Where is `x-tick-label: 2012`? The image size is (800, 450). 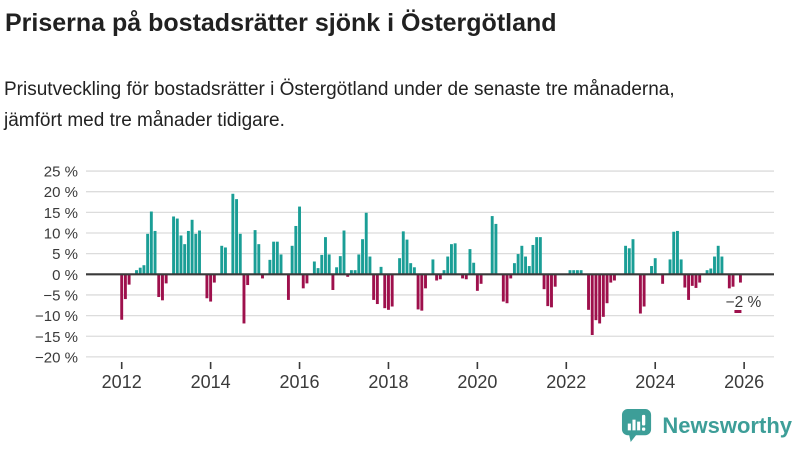
x-tick-label: 2012 is located at coordinates (122, 382).